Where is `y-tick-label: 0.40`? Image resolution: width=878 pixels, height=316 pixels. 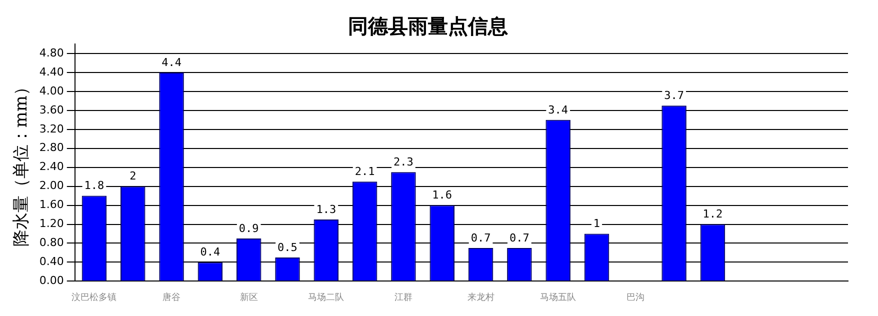
y-tick-label: 0.40 is located at coordinates (51, 261).